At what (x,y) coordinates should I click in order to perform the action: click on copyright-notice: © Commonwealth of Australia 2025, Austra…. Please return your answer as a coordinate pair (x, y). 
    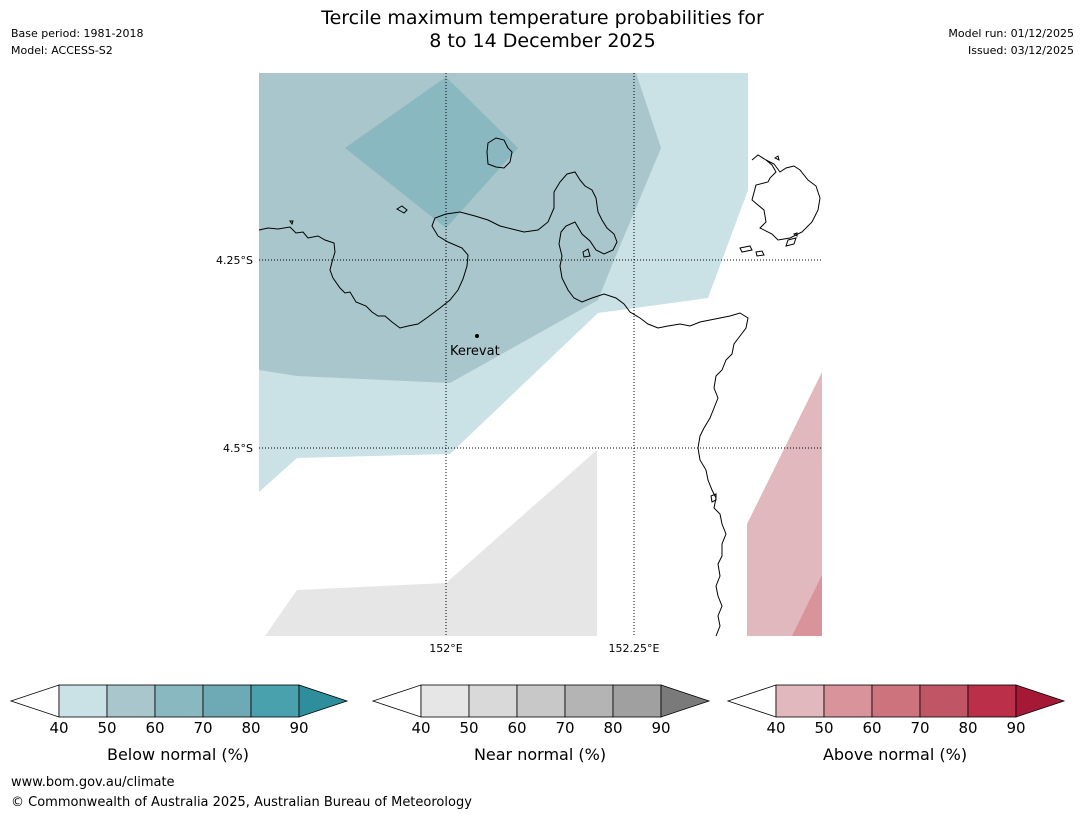
    Looking at the image, I should click on (241, 802).